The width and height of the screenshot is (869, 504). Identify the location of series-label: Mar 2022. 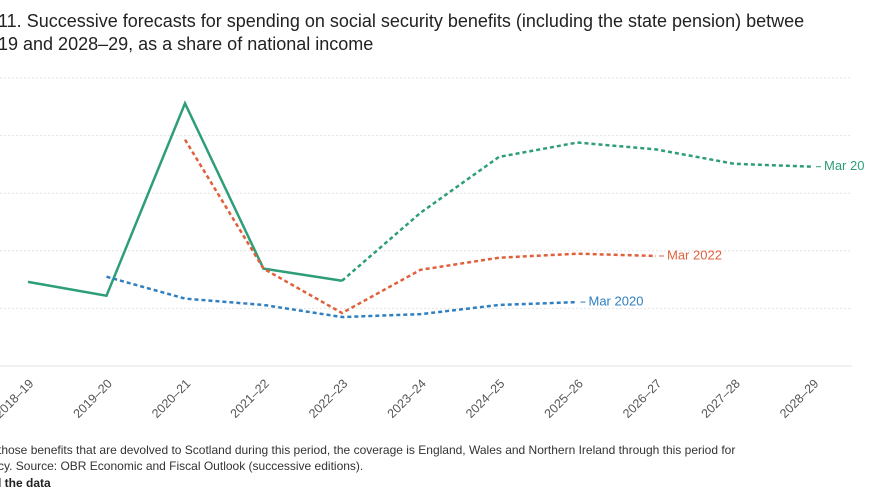
(694, 254).